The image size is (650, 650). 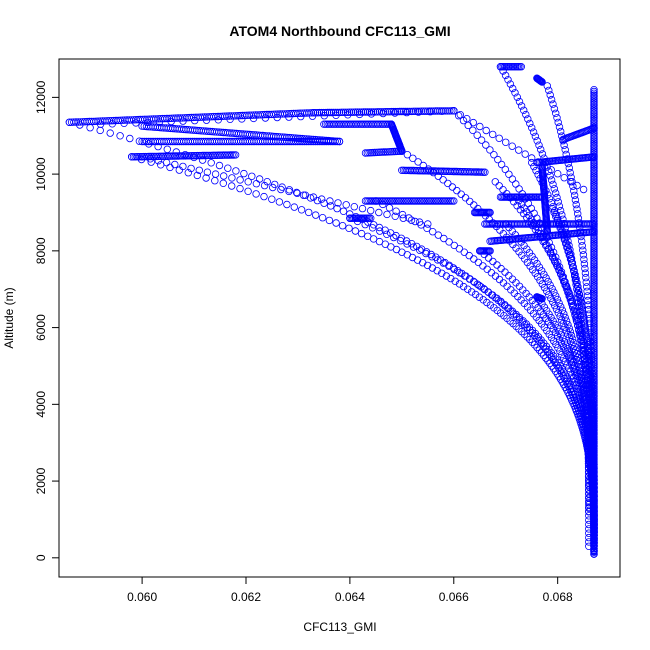 I want to click on x-tick-label: 0.068, so click(x=558, y=597).